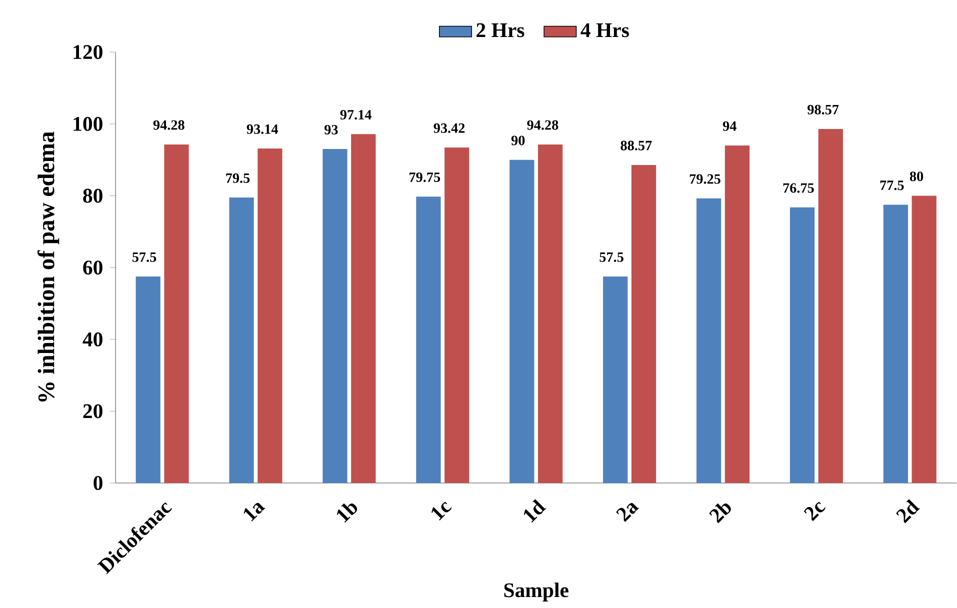 This screenshot has height=608, width=957. What do you see at coordinates (262, 129) in the screenshot?
I see `data-label: 93.14` at bounding box center [262, 129].